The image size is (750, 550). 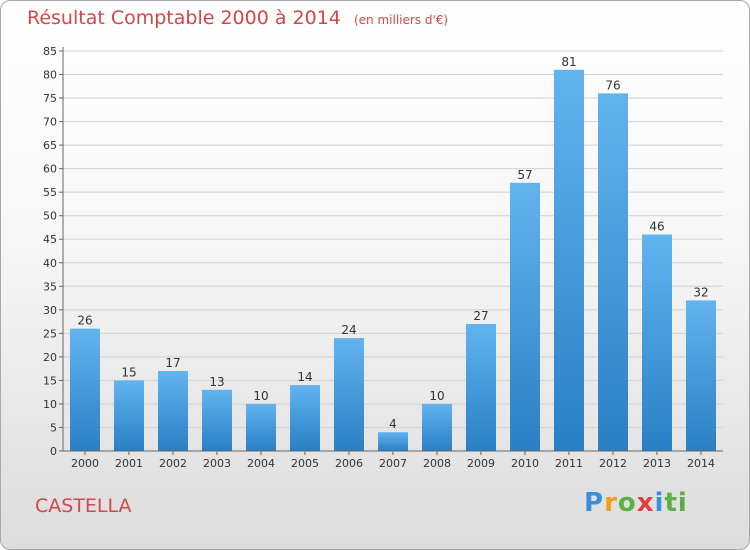 I want to click on y-tick-label: 15, so click(x=50, y=380).